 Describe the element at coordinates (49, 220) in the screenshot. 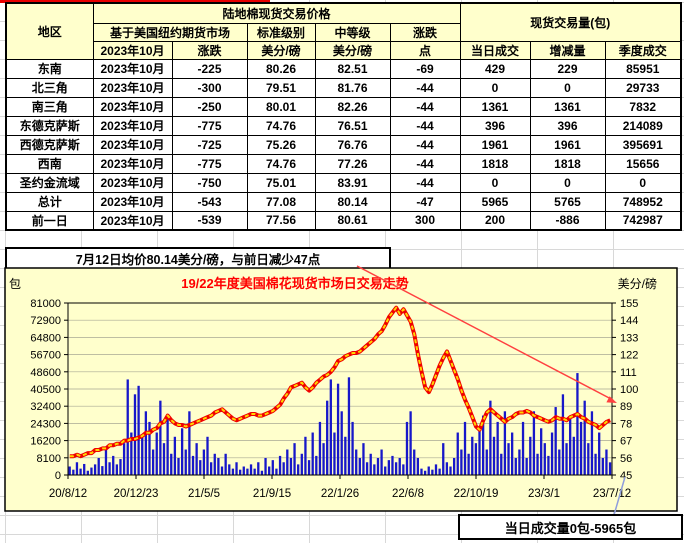

I see `region-cell: 前一日` at that location.